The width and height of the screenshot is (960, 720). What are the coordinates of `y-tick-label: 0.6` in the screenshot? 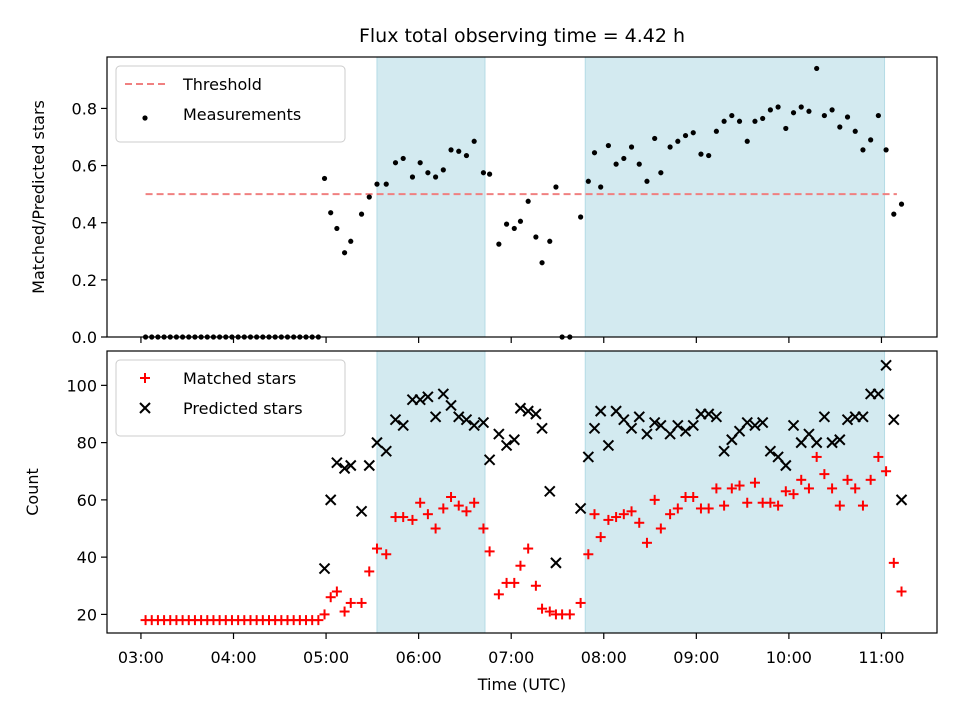 It's located at (84, 166).